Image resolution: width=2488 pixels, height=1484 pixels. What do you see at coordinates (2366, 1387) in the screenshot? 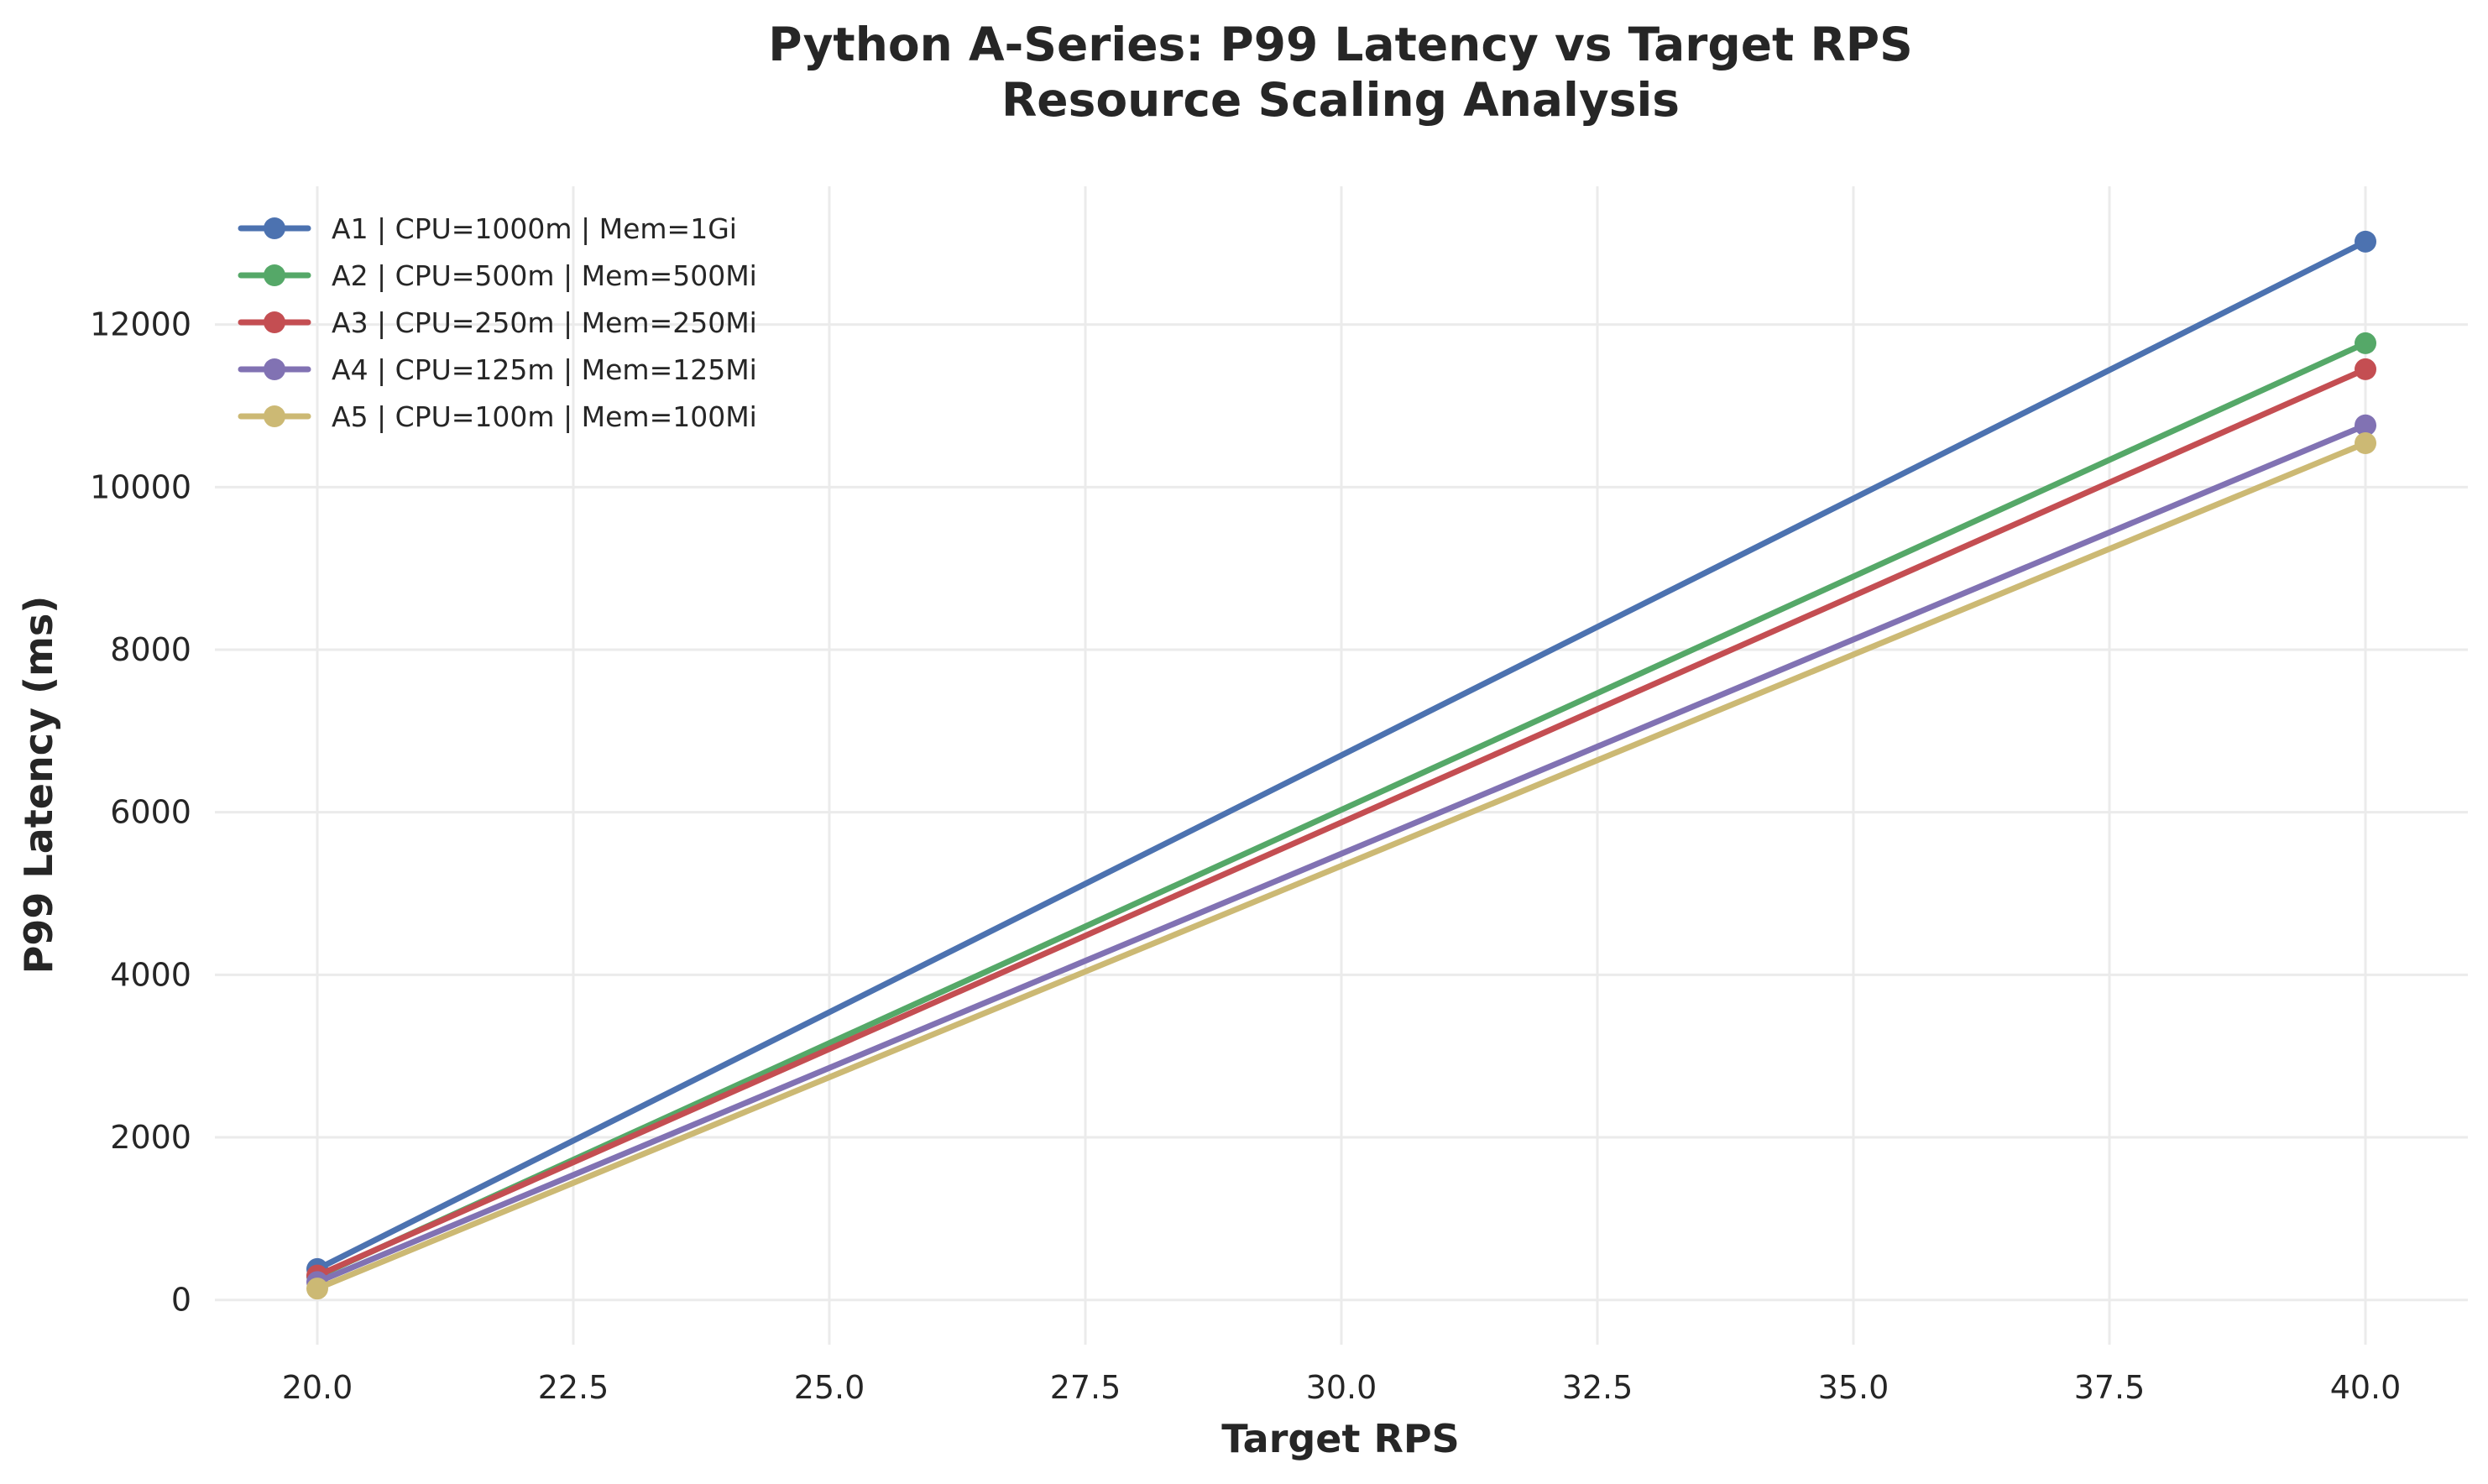
I see `x-tick-label: 40.0` at bounding box center [2366, 1387].